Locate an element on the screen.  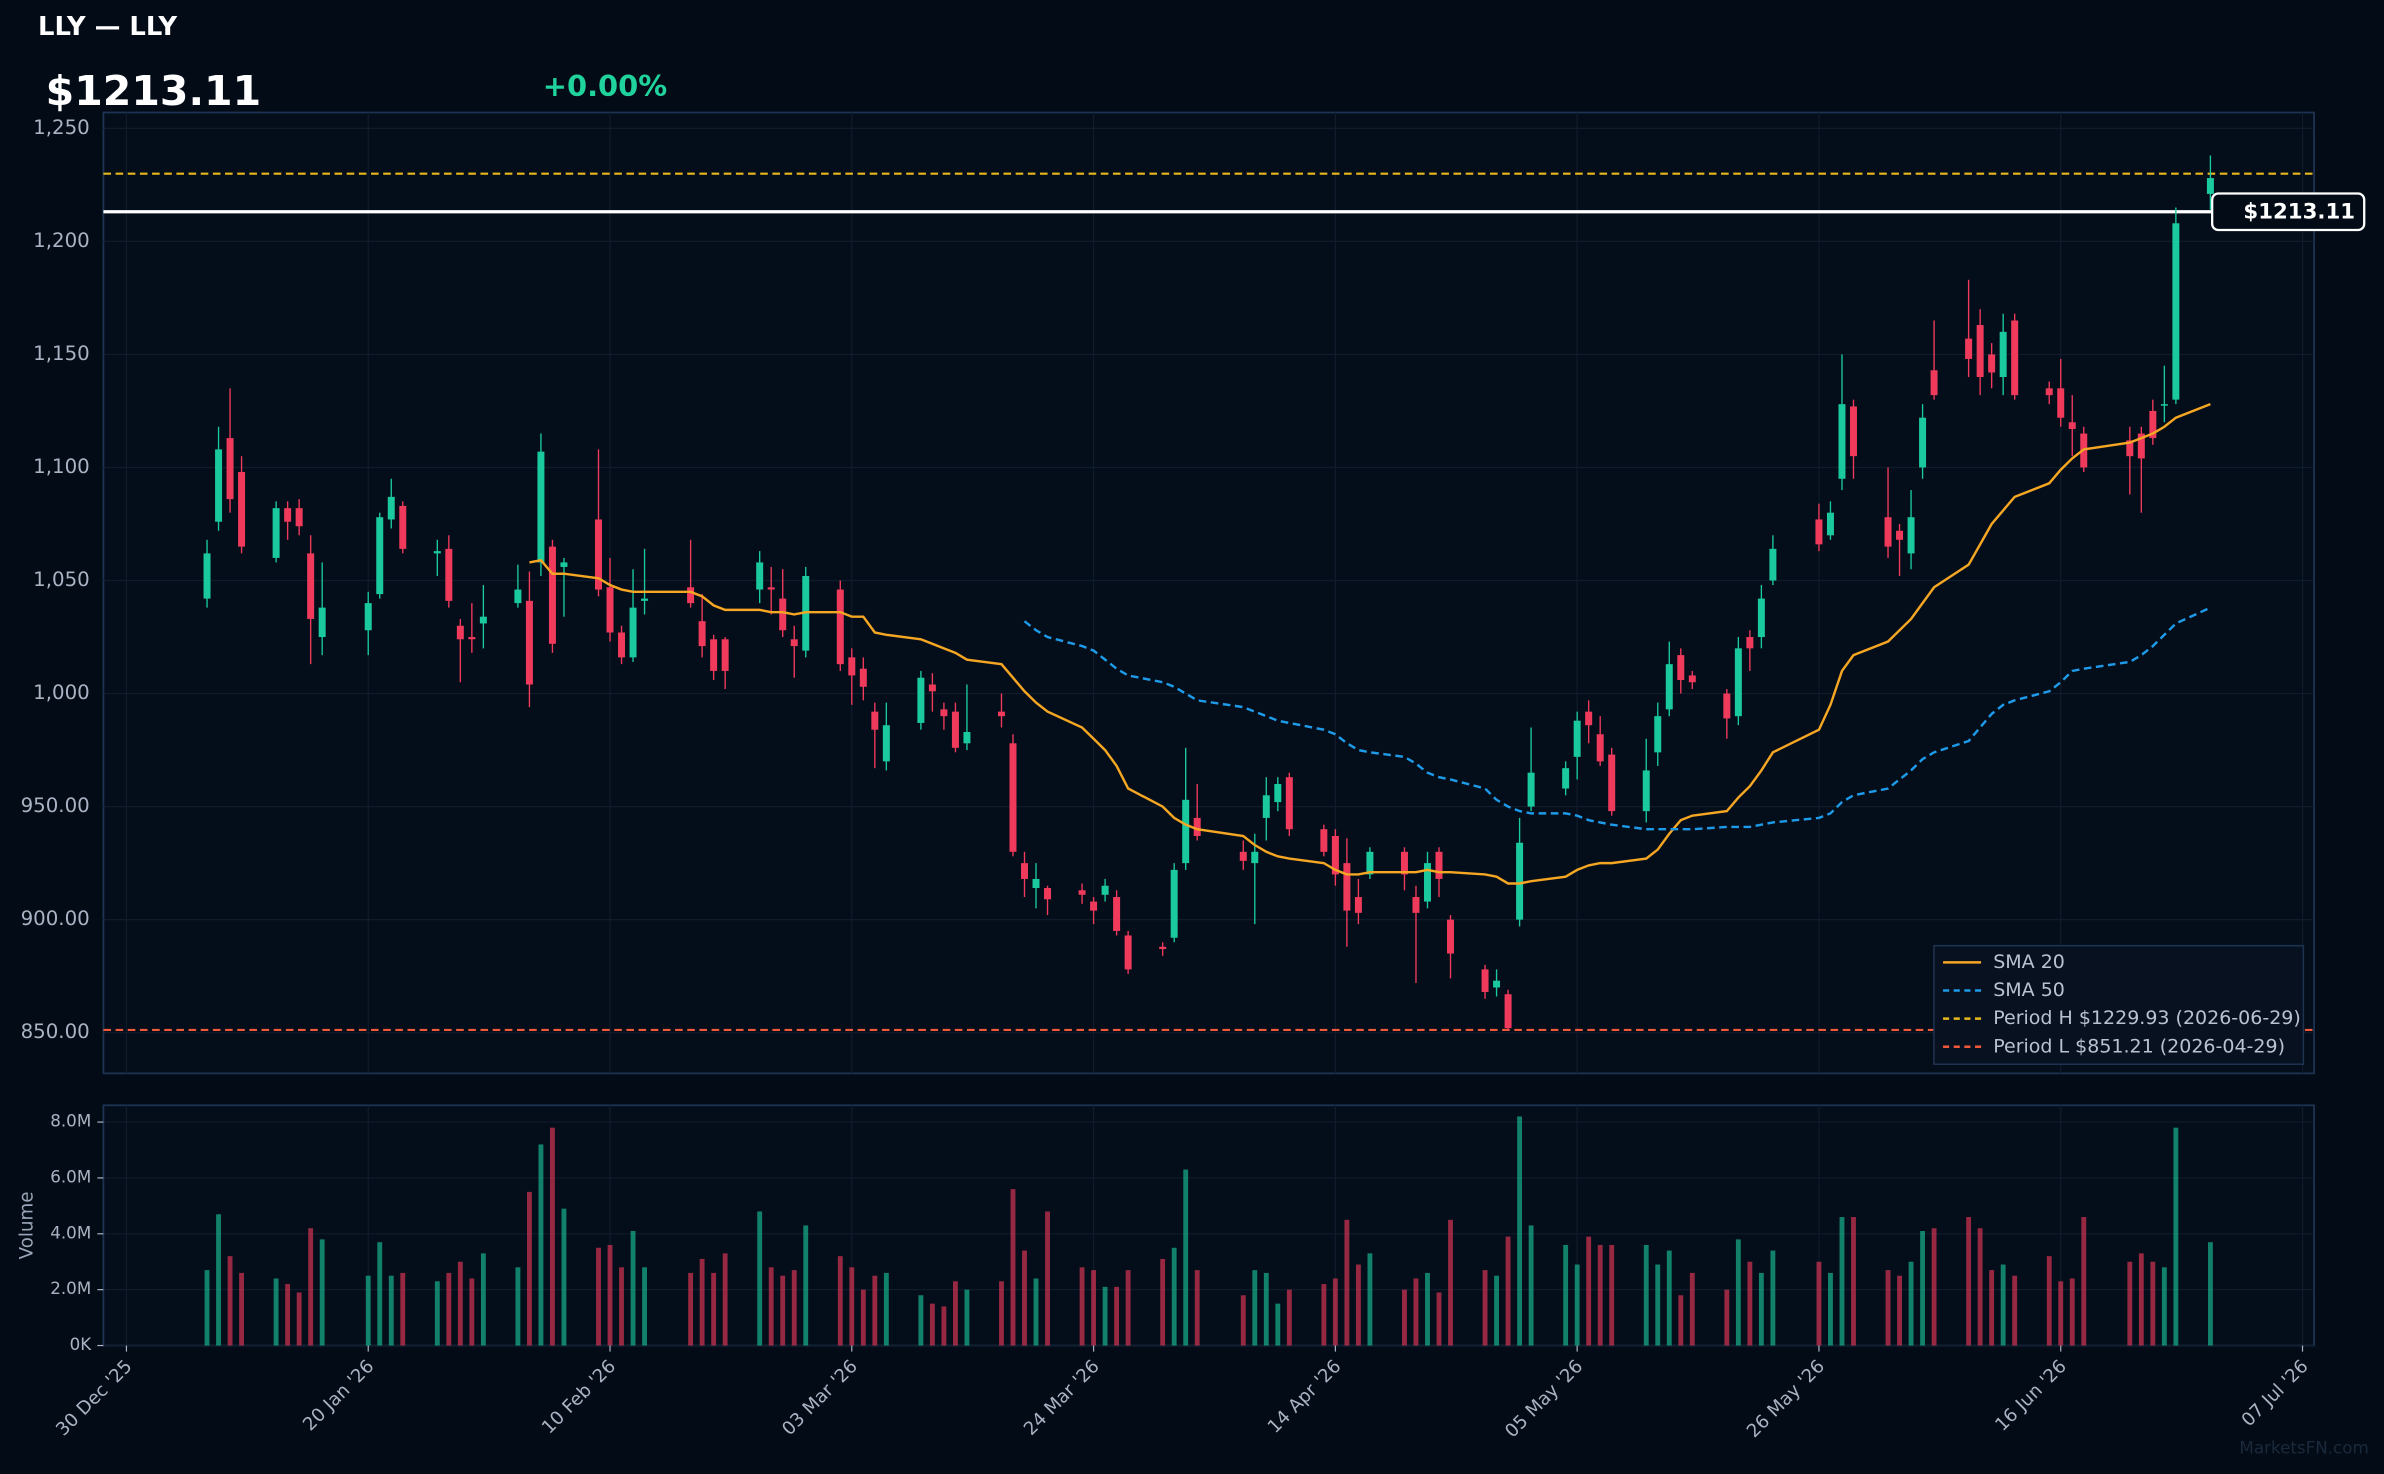
y-tick-label: 1,100 is located at coordinates (61, 466).